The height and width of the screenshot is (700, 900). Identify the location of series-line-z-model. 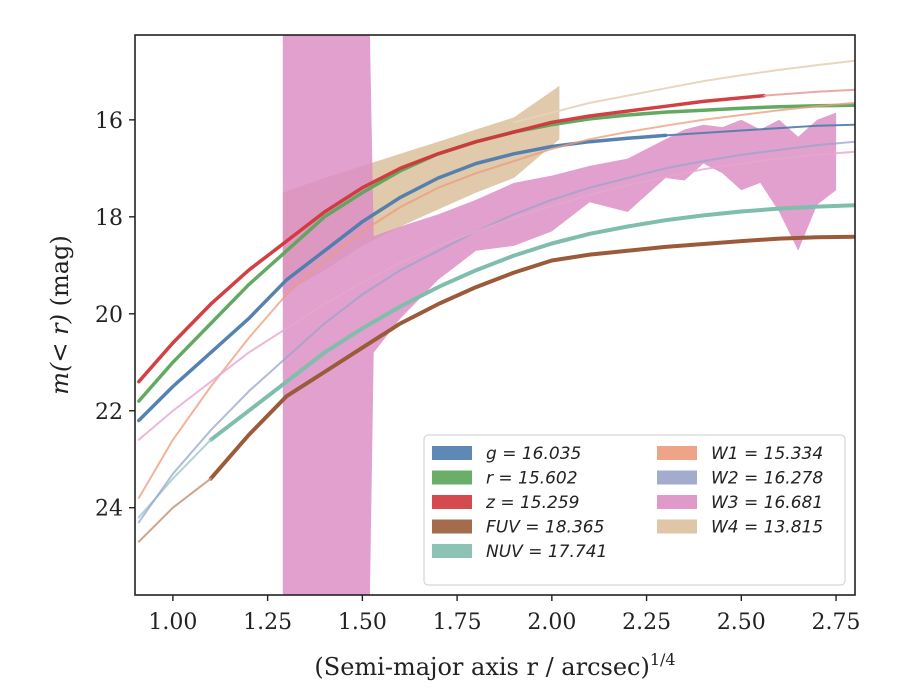
(809, 92).